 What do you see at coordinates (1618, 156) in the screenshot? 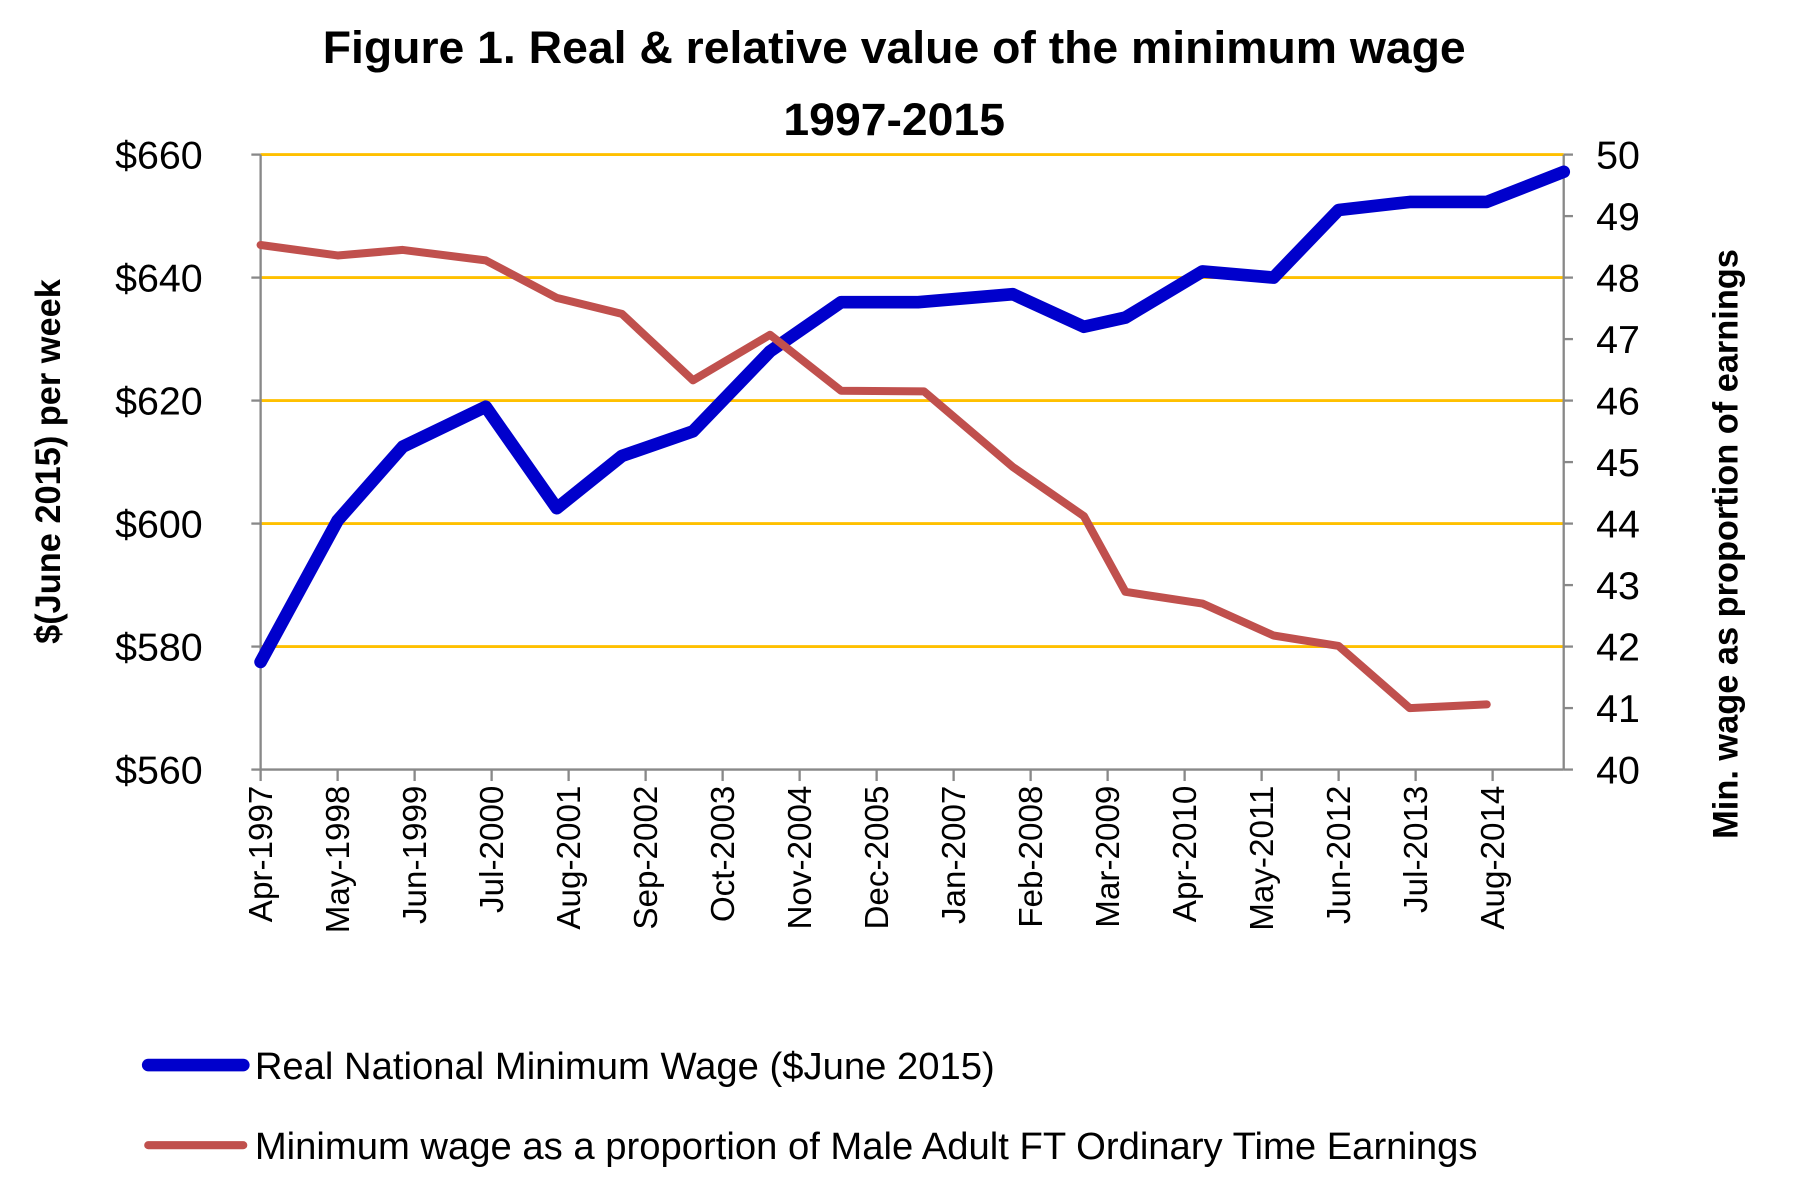
I see `y2-tick-label: 50` at bounding box center [1618, 156].